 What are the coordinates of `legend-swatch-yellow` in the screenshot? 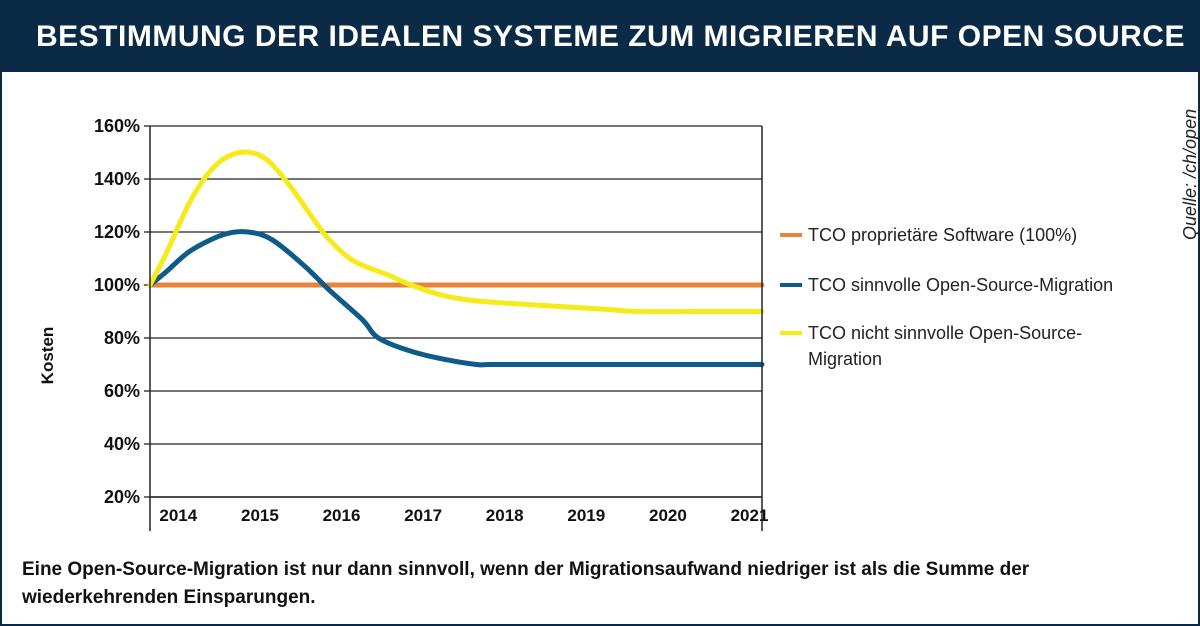 It's located at (791, 333).